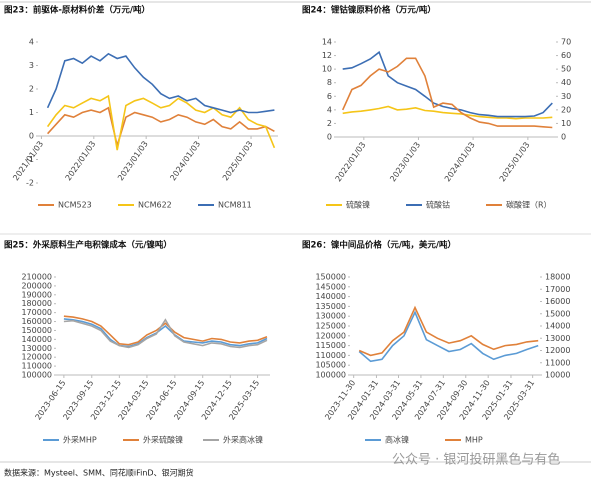  What do you see at coordinates (557, 277) in the screenshot?
I see `y2-tick-label: 18000` at bounding box center [557, 277].